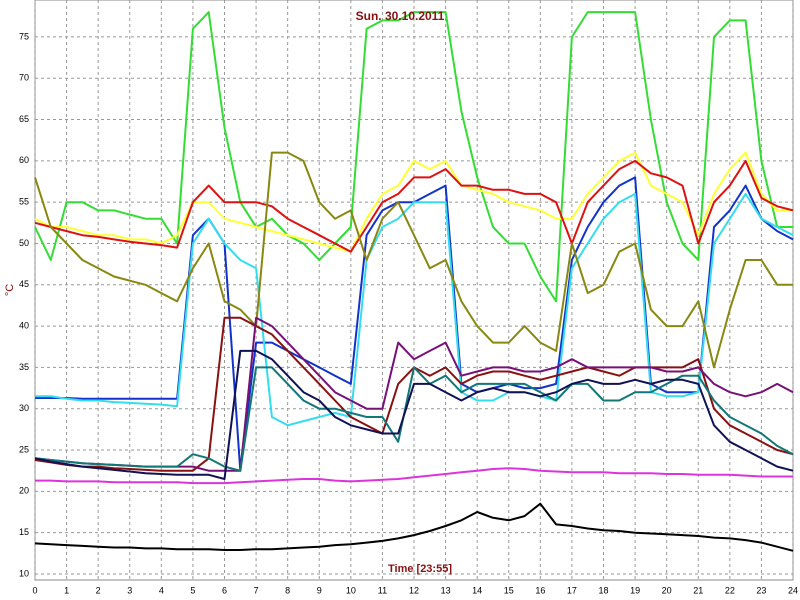  What do you see at coordinates (24, 532) in the screenshot?
I see `y-tick-label: 15` at bounding box center [24, 532].